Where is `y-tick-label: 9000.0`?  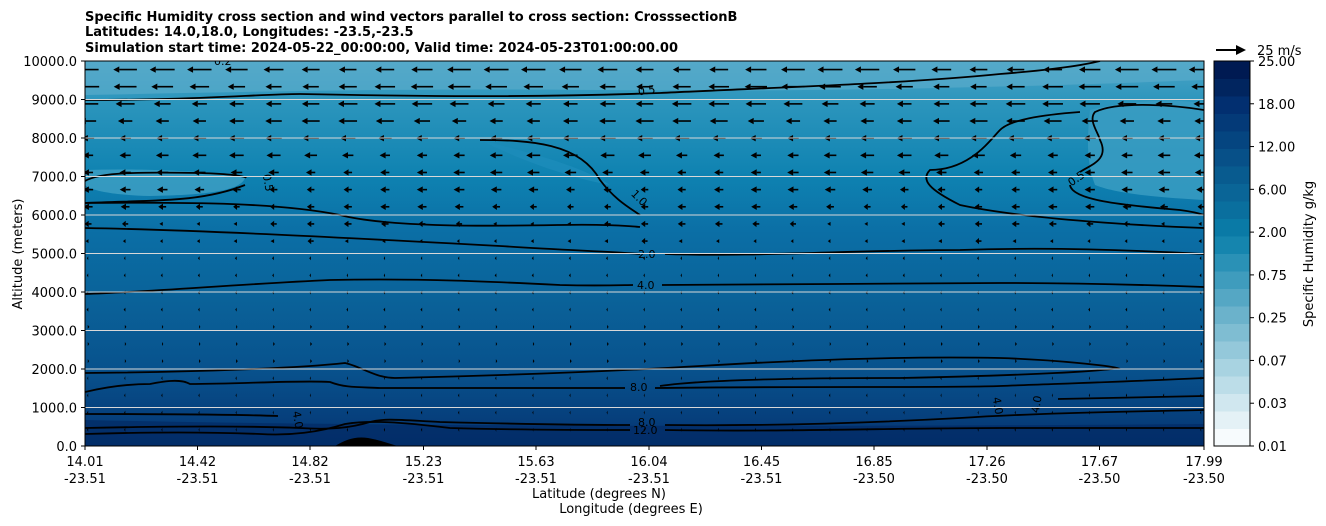
y-tick-label: 9000.0 is located at coordinates (55, 101).